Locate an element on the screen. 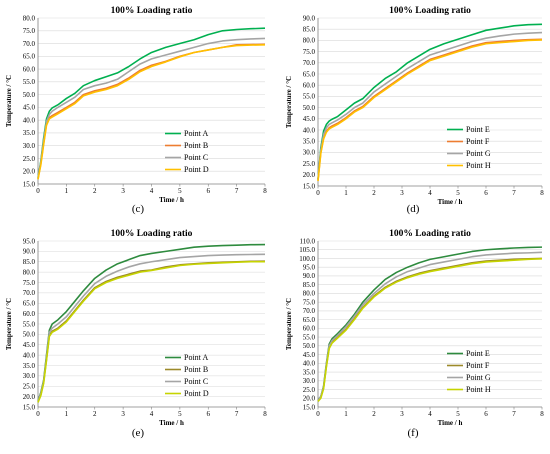  panel-label: (f) is located at coordinates (413, 433).